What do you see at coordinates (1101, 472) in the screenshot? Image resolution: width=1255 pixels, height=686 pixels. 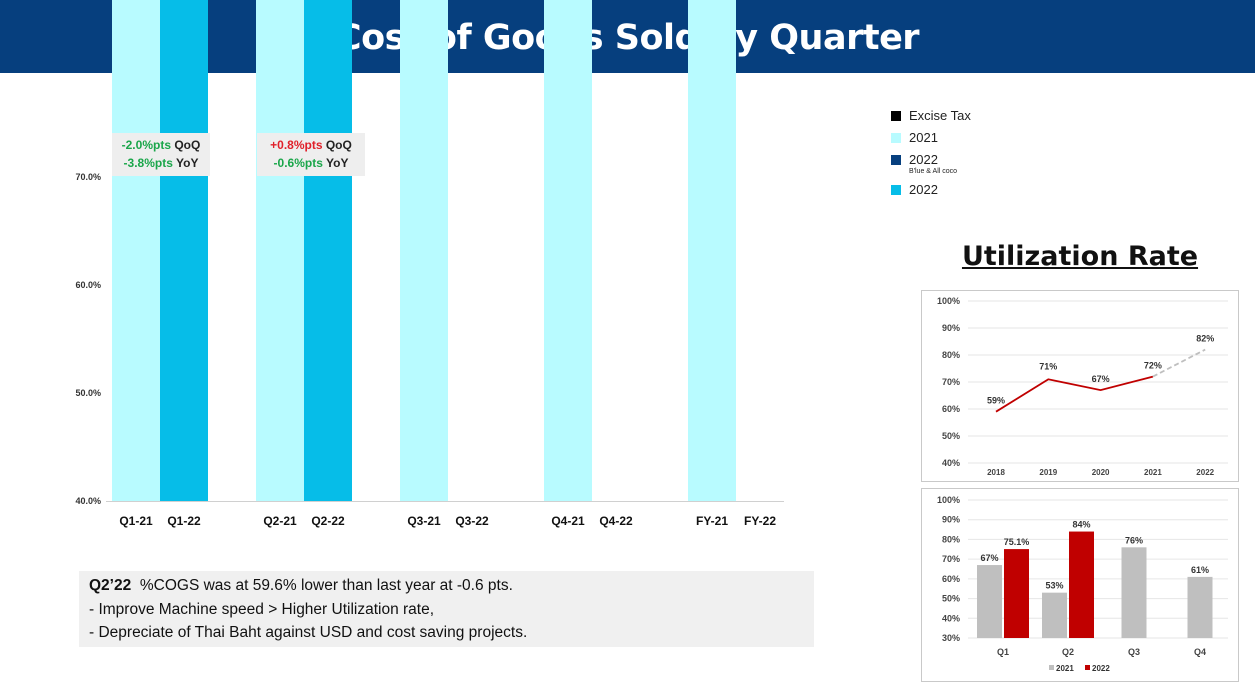 I see `x-tick-label: 2020` at bounding box center [1101, 472].